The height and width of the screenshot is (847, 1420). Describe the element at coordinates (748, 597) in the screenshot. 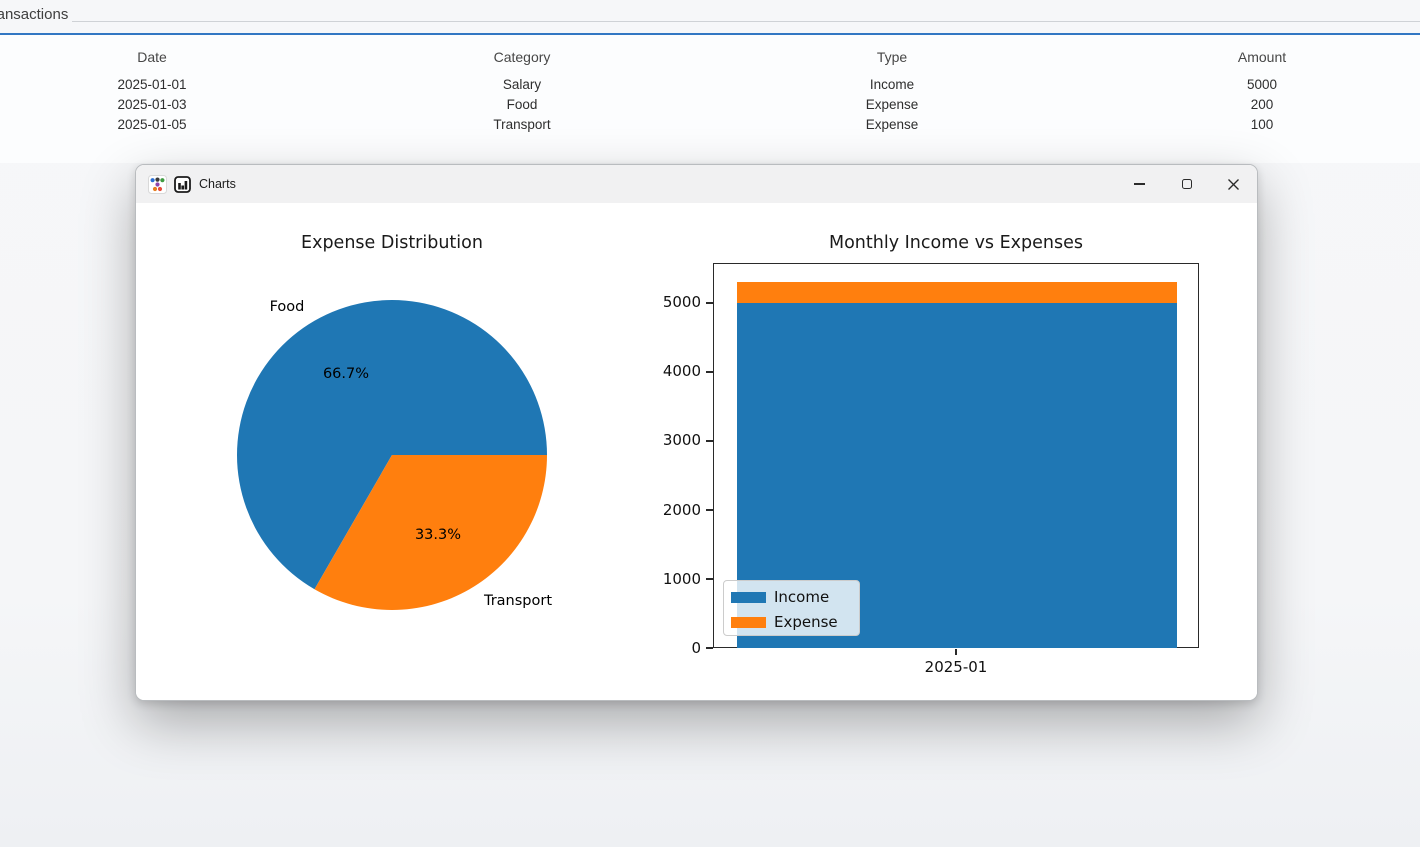

I see `income-swatch-icon` at that location.